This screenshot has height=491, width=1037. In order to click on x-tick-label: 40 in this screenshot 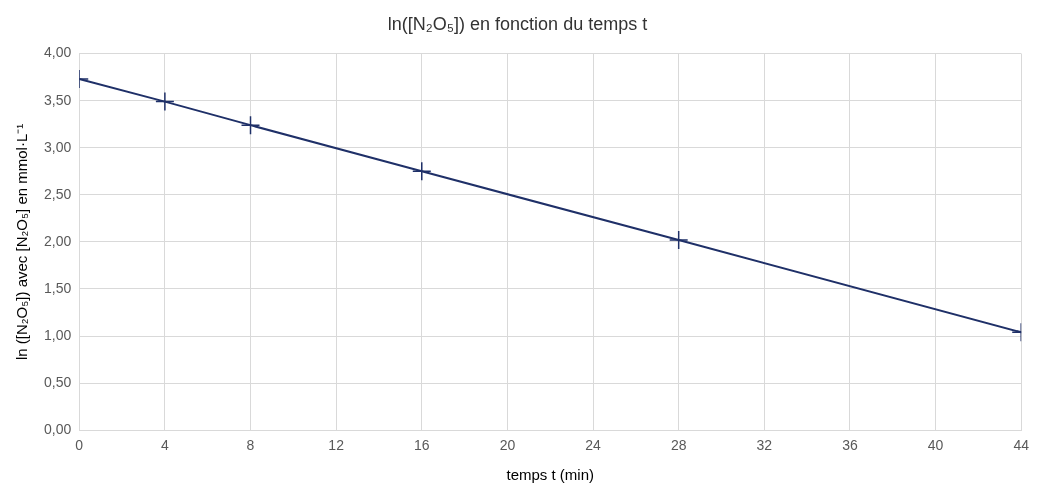, I will do `click(935, 445)`.